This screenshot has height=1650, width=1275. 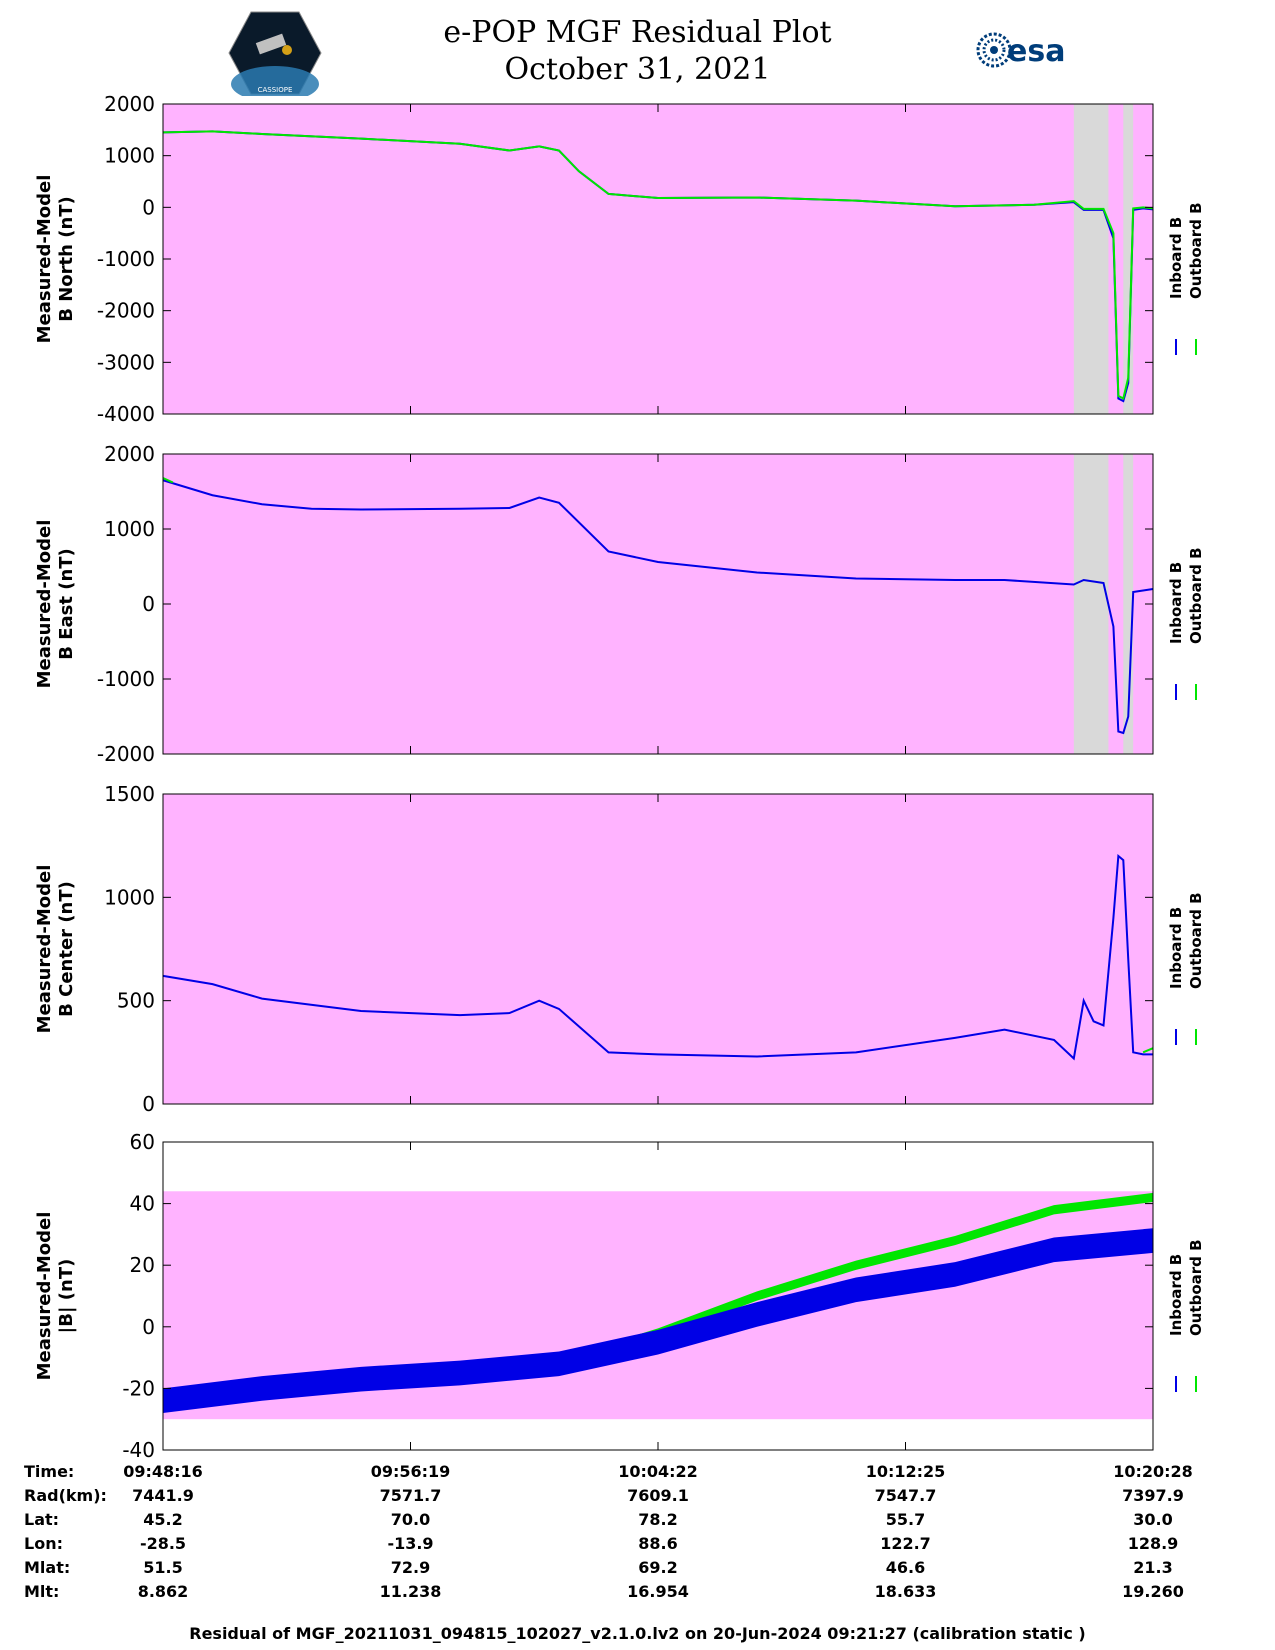 I want to click on panel-east-background-band, so click(x=658, y=604).